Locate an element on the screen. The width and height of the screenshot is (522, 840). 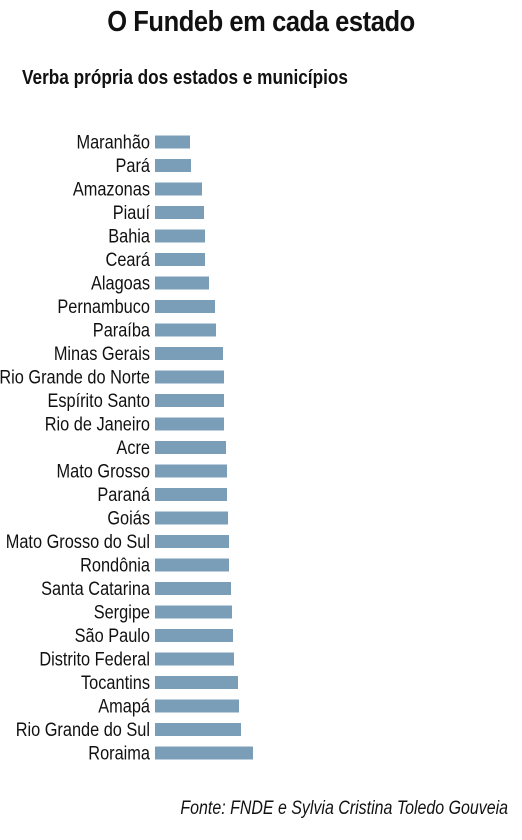
category-label: Amazonas is located at coordinates (111, 188).